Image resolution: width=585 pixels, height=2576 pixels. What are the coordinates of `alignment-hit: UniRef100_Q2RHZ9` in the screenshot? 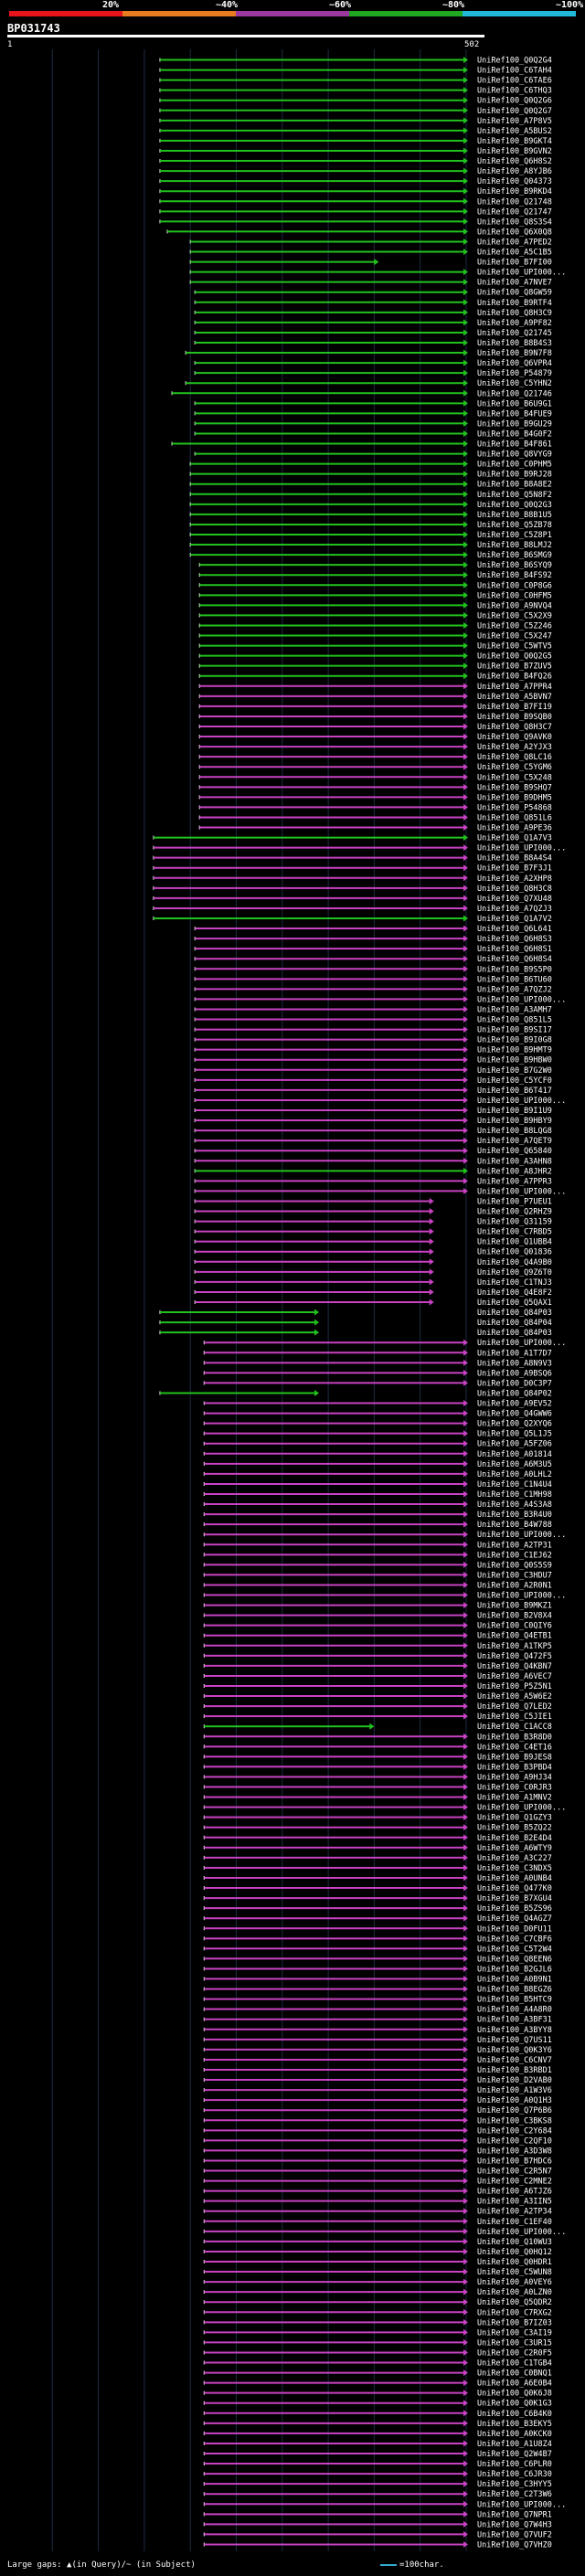 It's located at (373, 1212).